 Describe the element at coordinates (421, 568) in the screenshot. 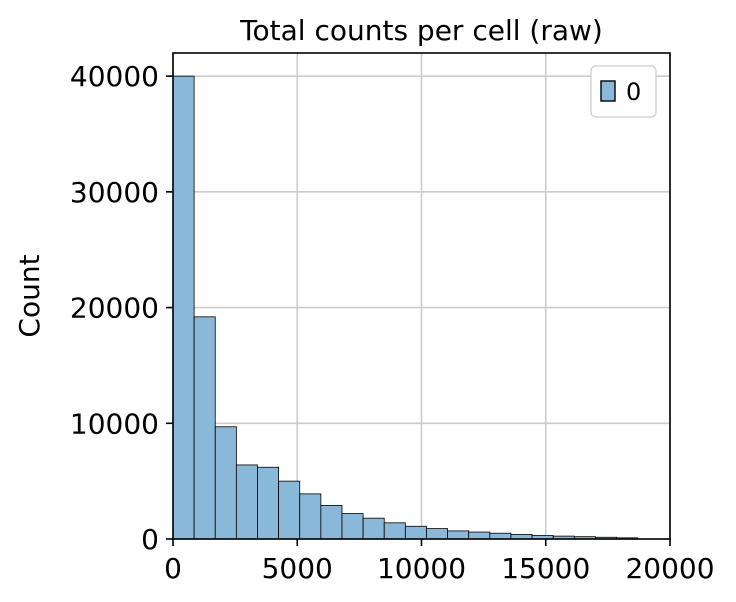

I see `x-tick-label-2: 10000` at that location.